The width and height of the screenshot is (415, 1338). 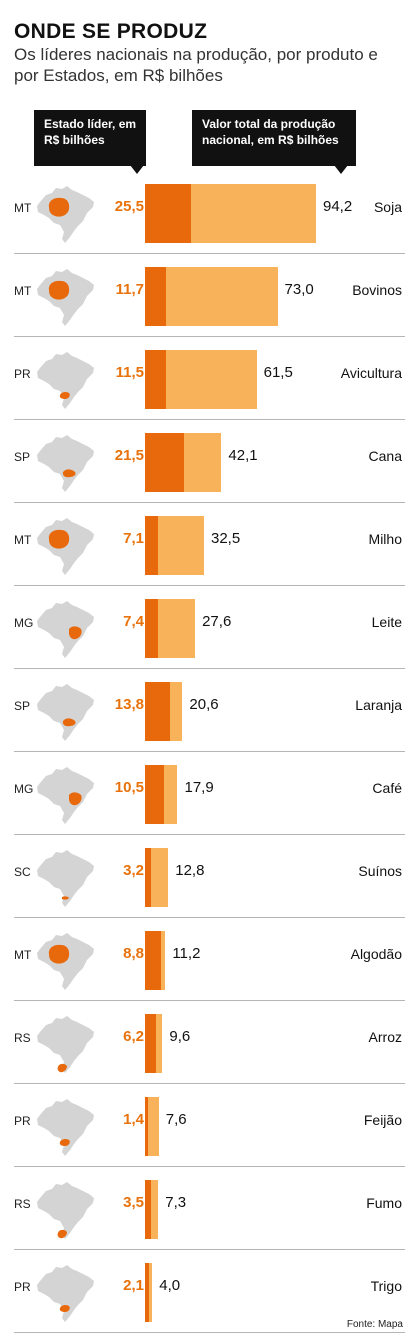 I want to click on state-code-label: RS, so click(x=22, y=1038).